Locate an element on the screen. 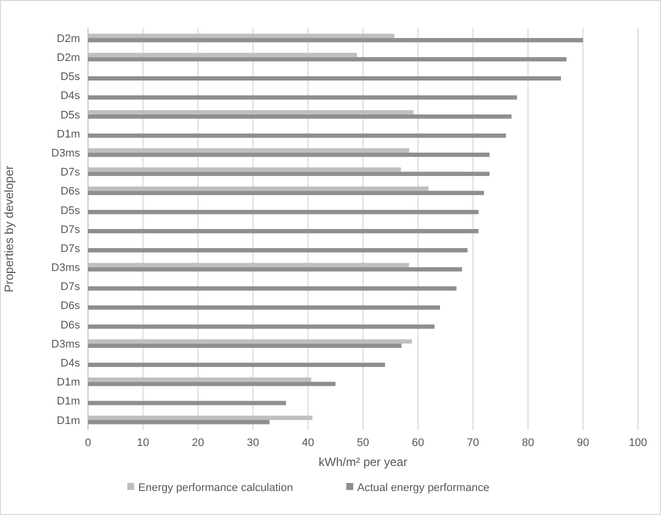  x-tick-label: 90 is located at coordinates (583, 443).